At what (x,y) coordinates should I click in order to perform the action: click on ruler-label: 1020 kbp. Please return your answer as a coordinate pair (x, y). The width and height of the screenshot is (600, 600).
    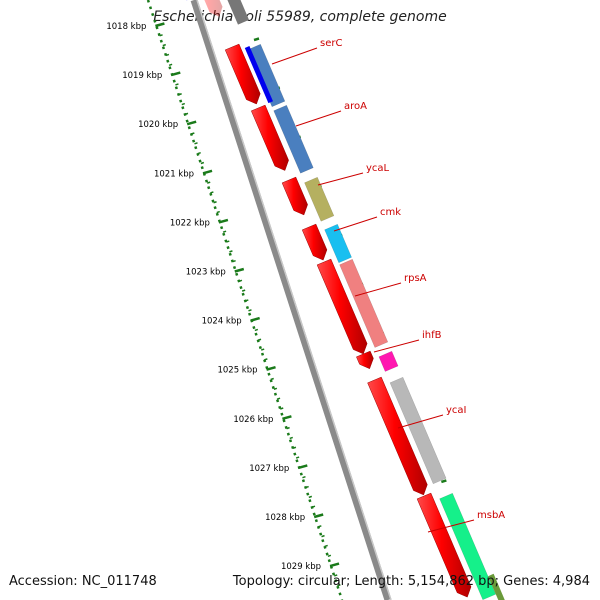
    Looking at the image, I should click on (158, 125).